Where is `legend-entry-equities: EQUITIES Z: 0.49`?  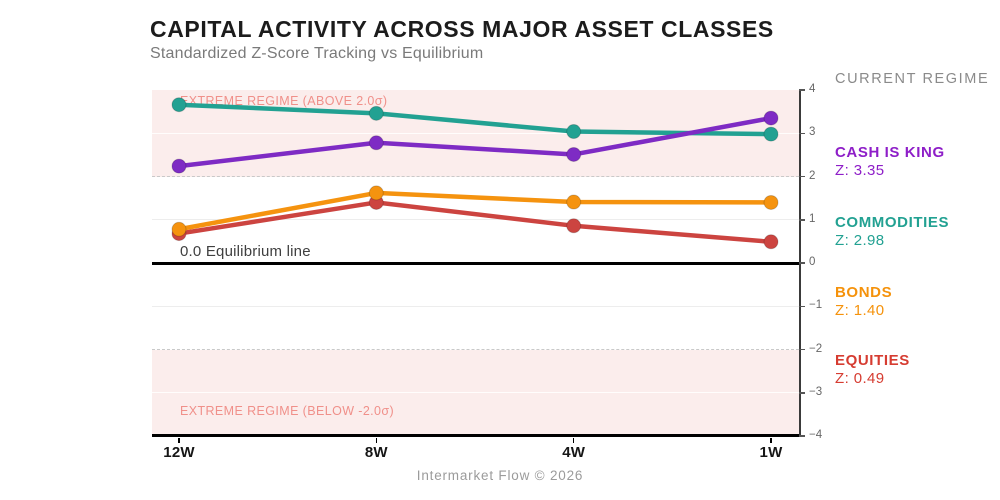 legend-entry-equities: EQUITIES Z: 0.49 is located at coordinates (872, 370).